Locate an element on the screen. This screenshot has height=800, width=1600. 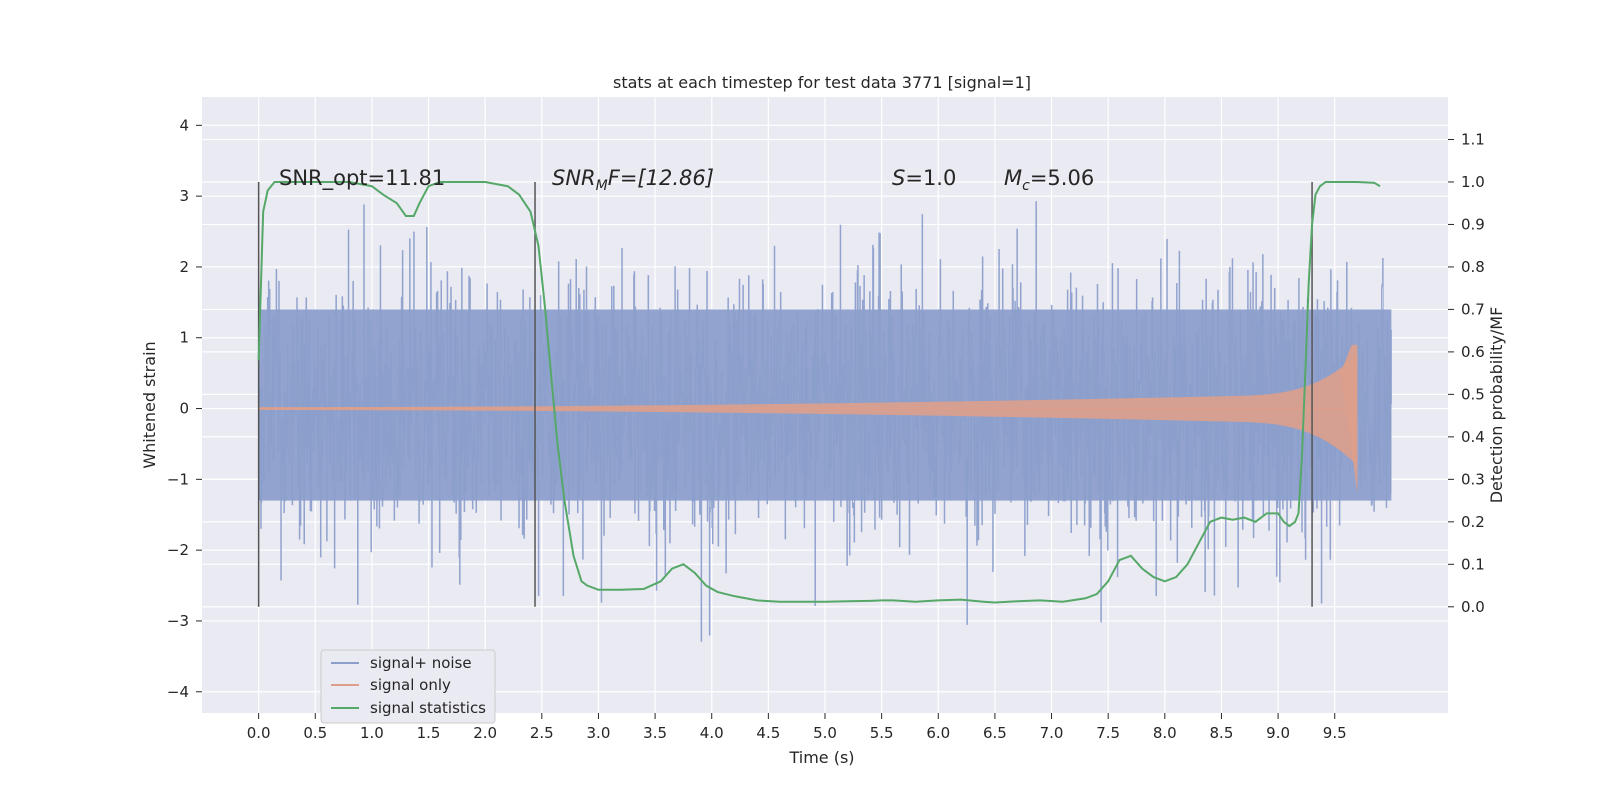
y-tick-label-2: 2 is located at coordinates (184, 267).